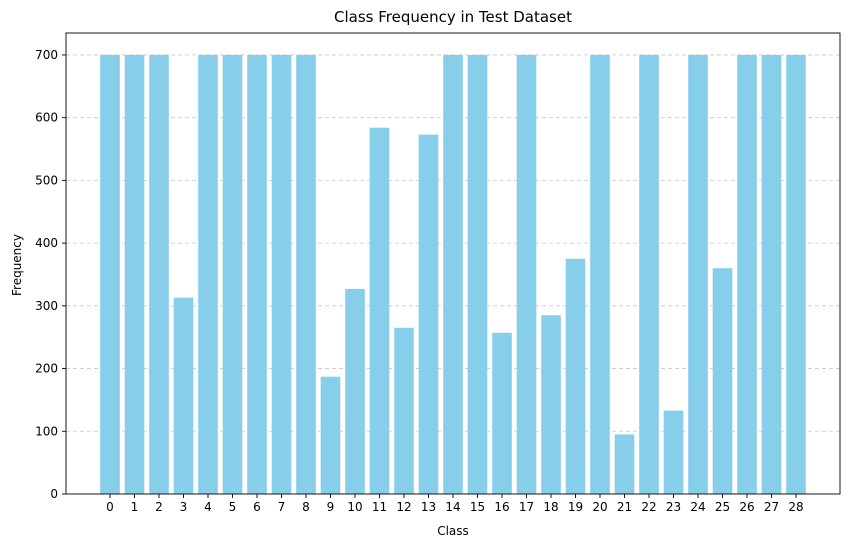  I want to click on y-tick-label: 0, so click(54, 494).